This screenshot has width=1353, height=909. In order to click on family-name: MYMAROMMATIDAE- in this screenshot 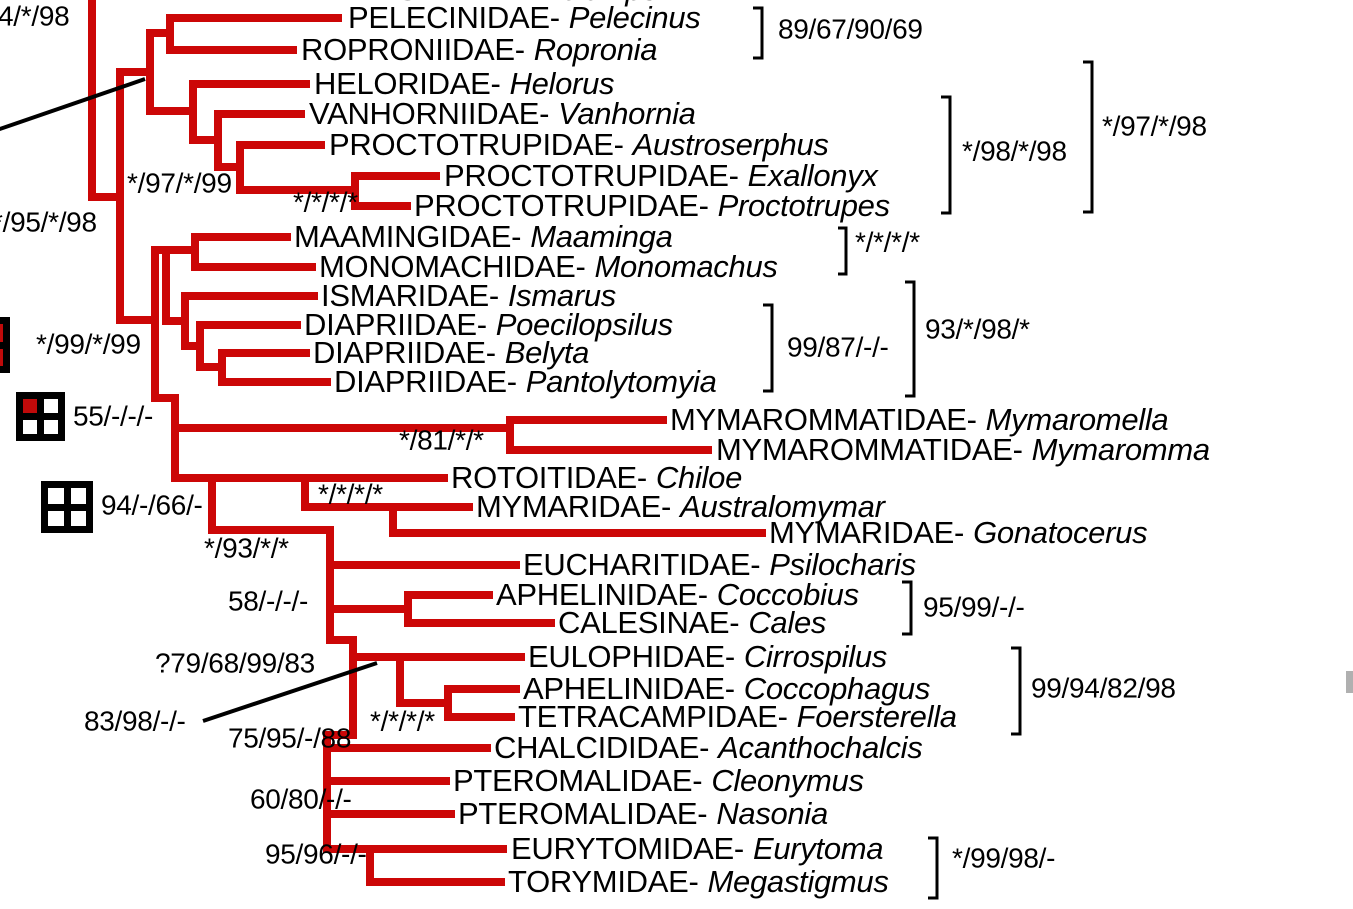, I will do `click(823, 419)`.